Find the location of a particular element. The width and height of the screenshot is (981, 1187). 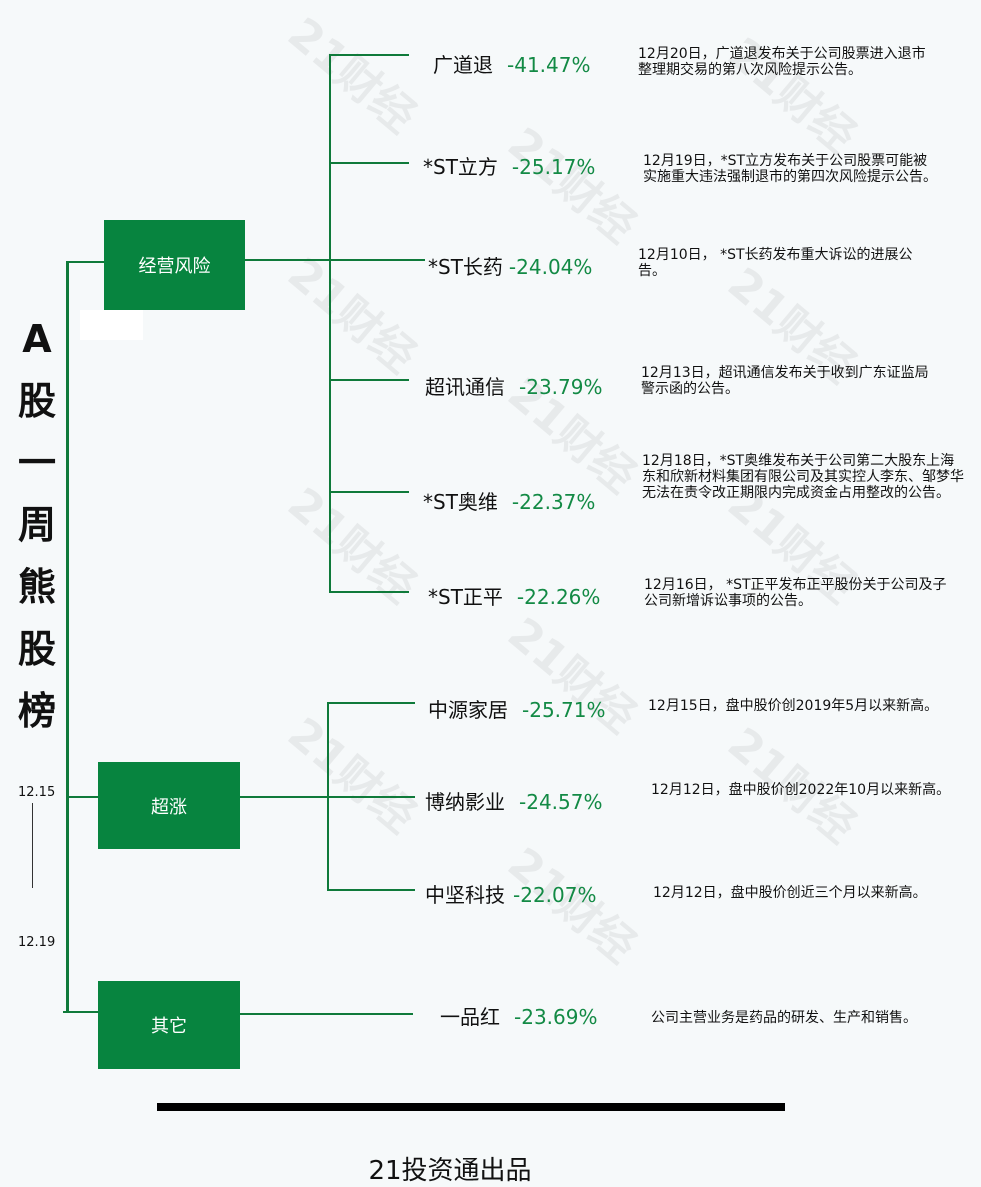

stock-name: *ST立方 is located at coordinates (460, 167).